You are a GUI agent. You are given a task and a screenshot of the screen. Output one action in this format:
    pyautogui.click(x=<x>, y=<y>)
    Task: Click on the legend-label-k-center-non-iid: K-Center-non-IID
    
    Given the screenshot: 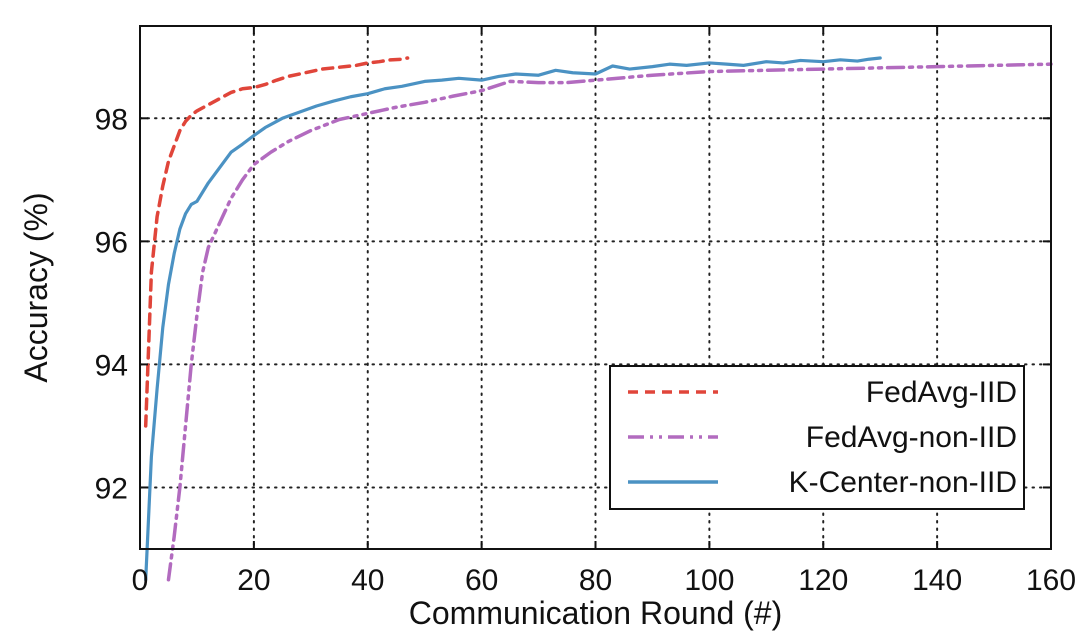 What is the action you would take?
    pyautogui.click(x=903, y=482)
    